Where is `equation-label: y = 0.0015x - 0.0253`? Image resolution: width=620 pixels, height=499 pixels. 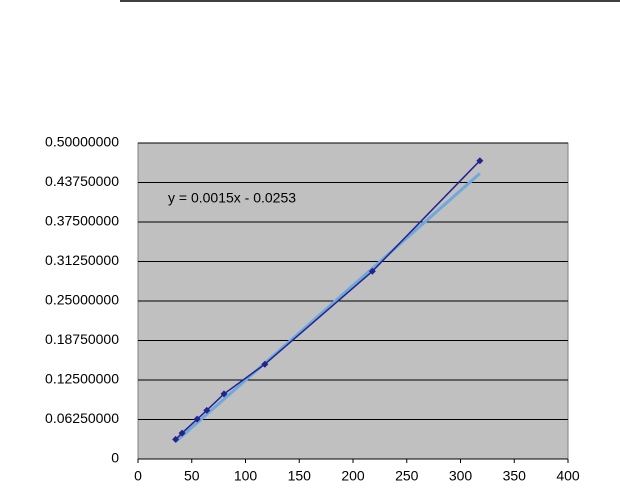 equation-label: y = 0.0015x - 0.0253 is located at coordinates (232, 198).